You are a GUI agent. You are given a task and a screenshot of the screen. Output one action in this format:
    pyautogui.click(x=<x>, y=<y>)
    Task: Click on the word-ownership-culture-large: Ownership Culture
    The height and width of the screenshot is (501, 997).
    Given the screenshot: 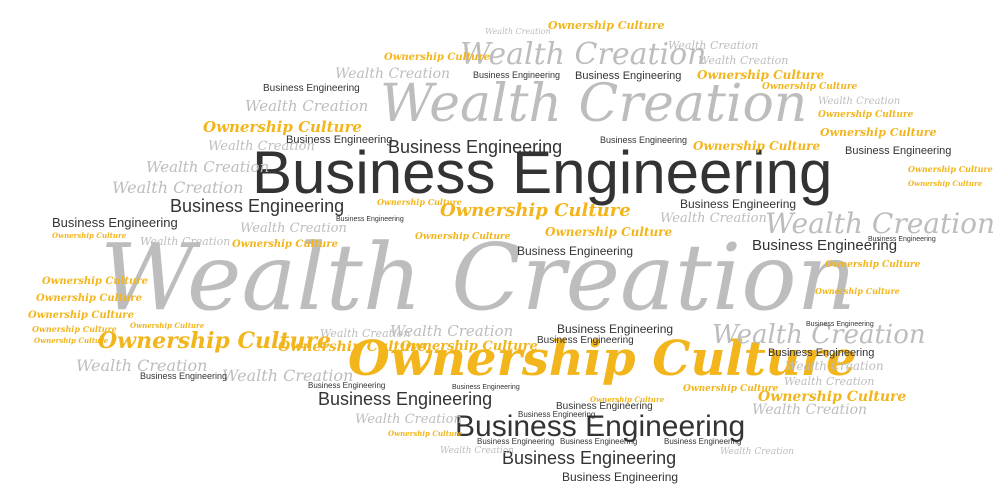 What is the action you would take?
    pyautogui.click(x=602, y=359)
    